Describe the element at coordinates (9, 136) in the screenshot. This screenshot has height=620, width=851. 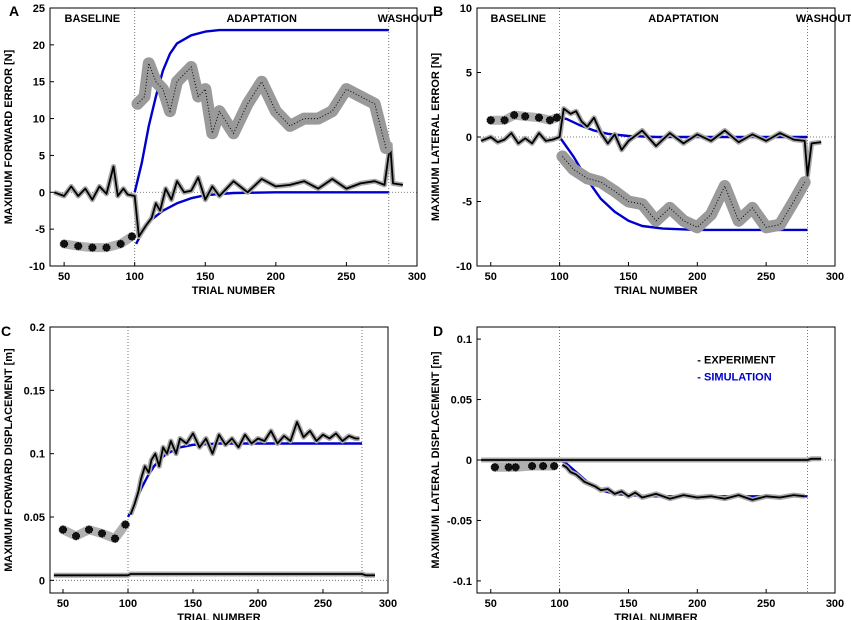
I see `panel-a-ylabel: MAXIMUM FORWARD ERROR [N]` at that location.